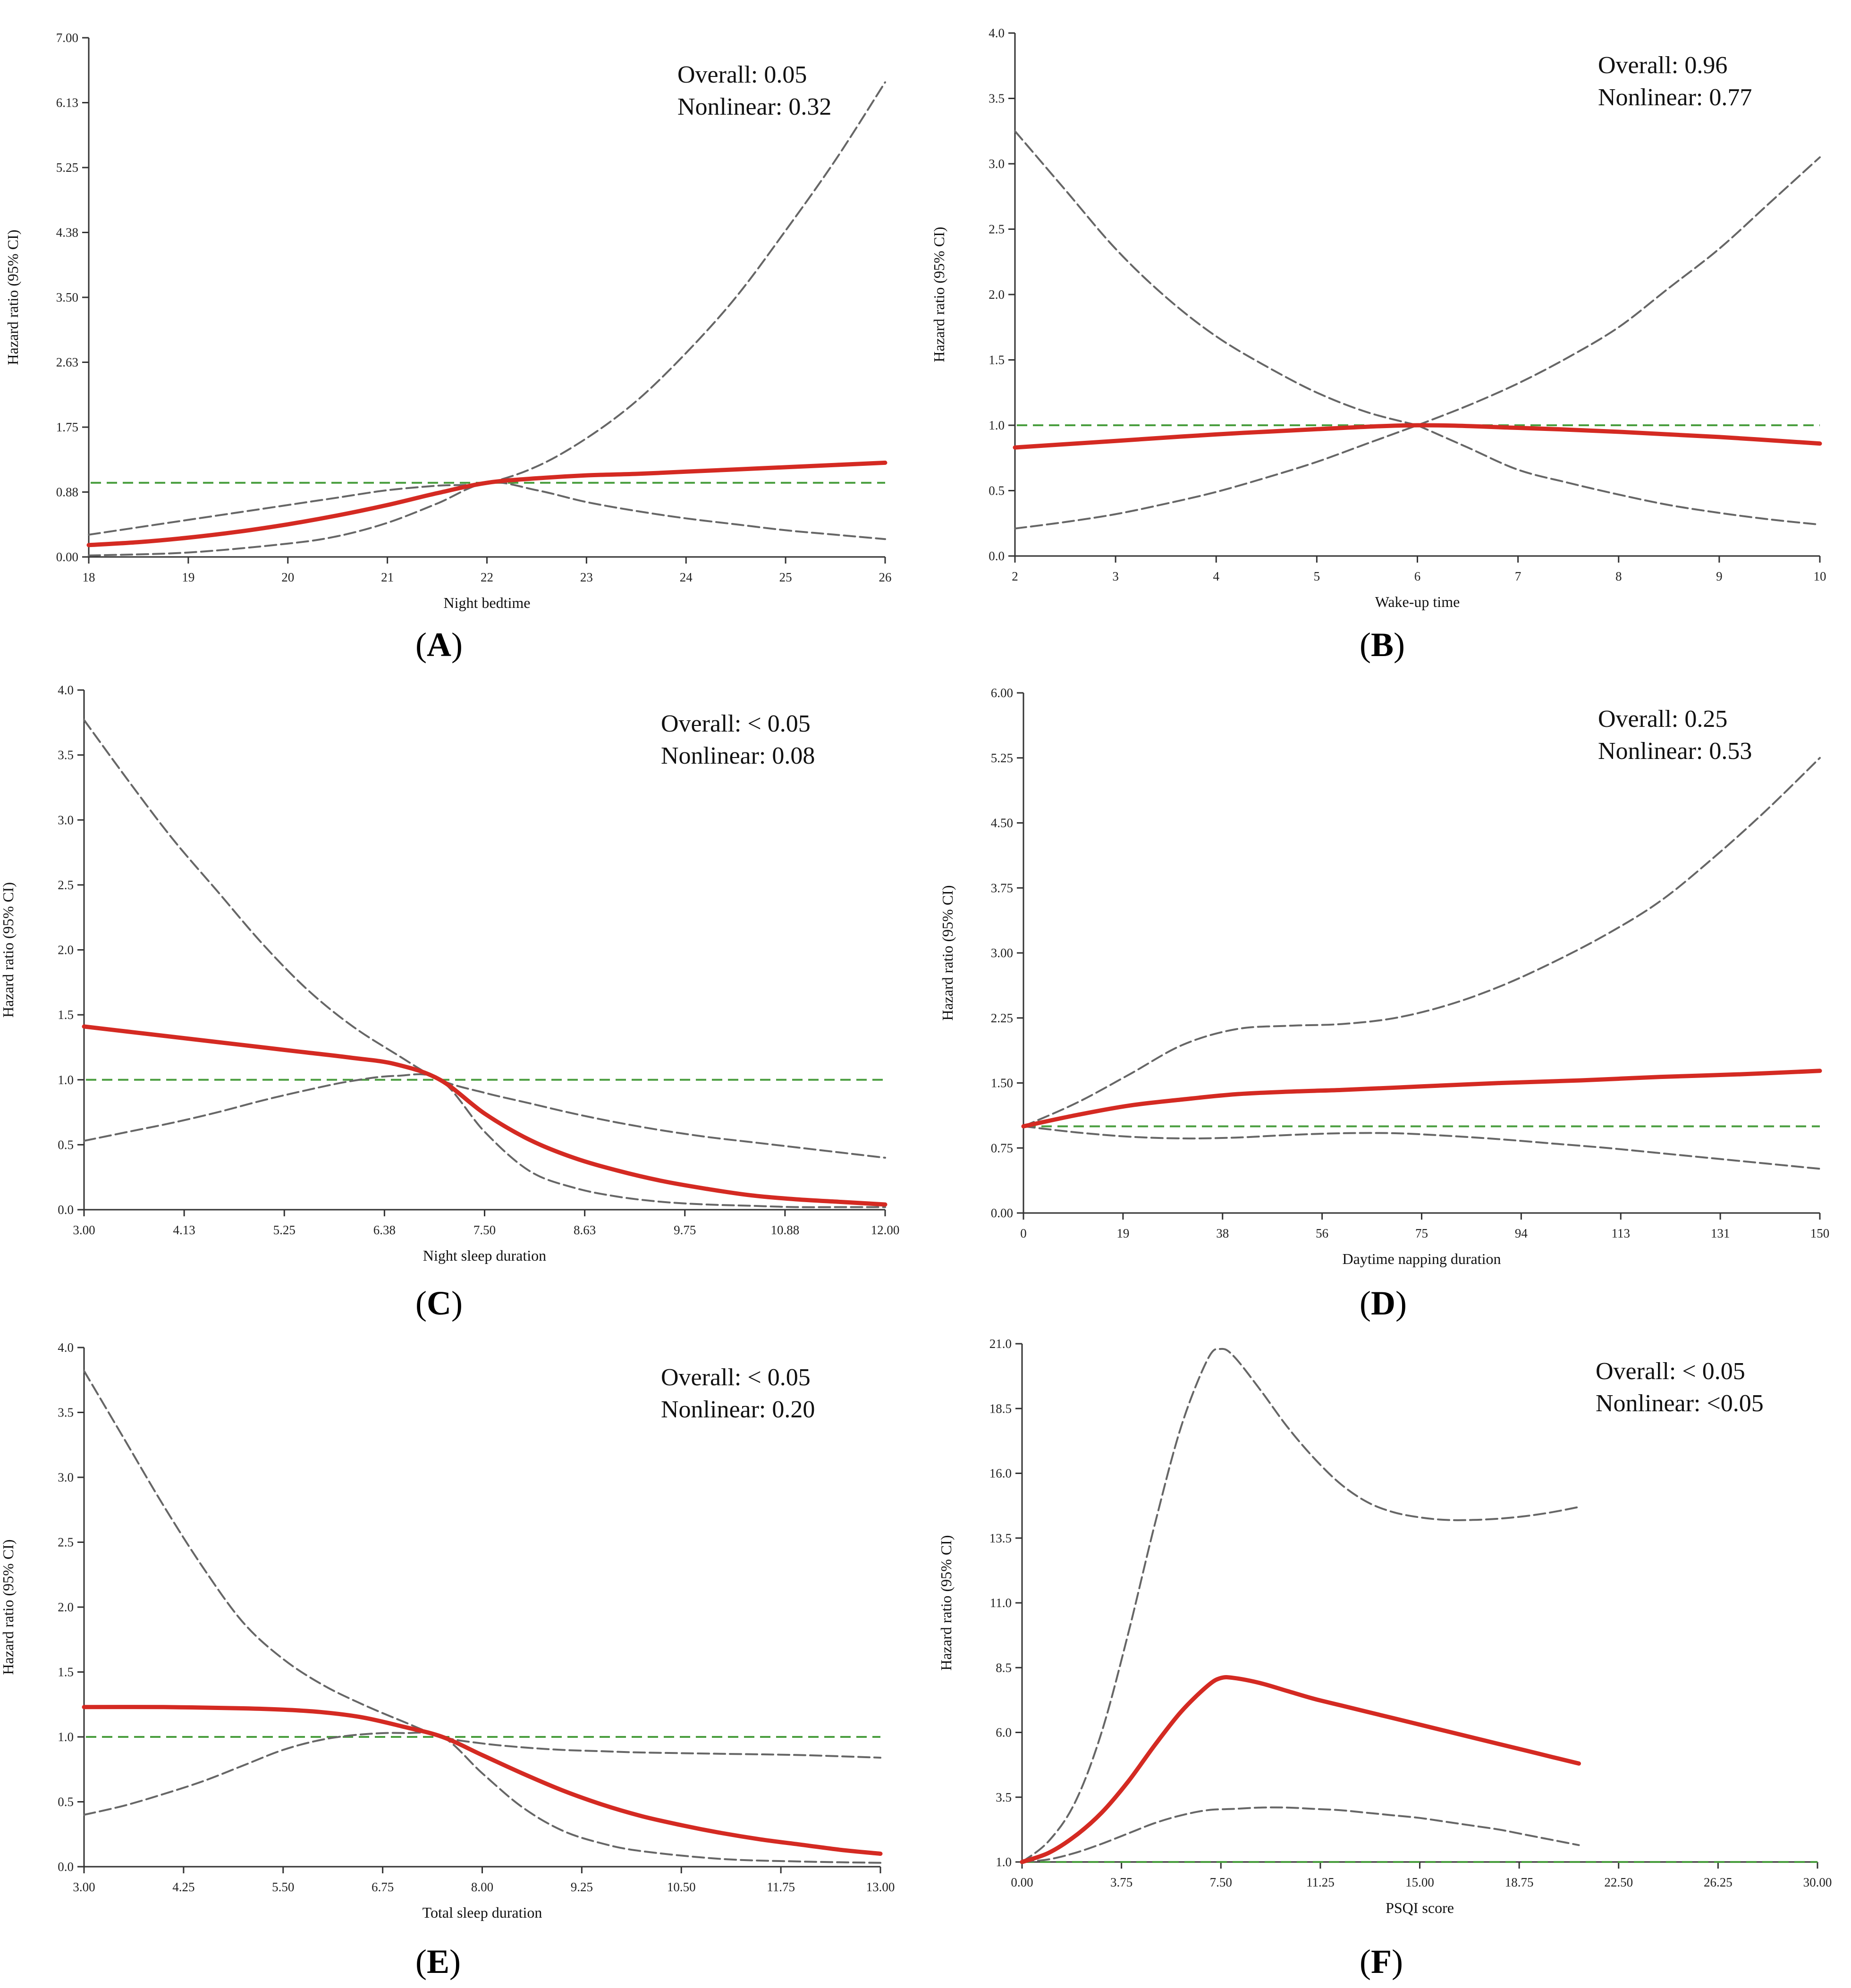  What do you see at coordinates (582, 1887) in the screenshot?
I see `x-tick-label: 9.25` at bounding box center [582, 1887].